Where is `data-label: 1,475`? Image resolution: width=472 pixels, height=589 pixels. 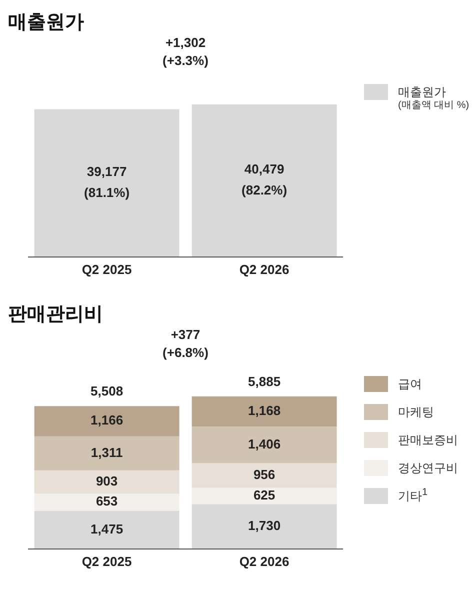 data-label: 1,475 is located at coordinates (107, 528).